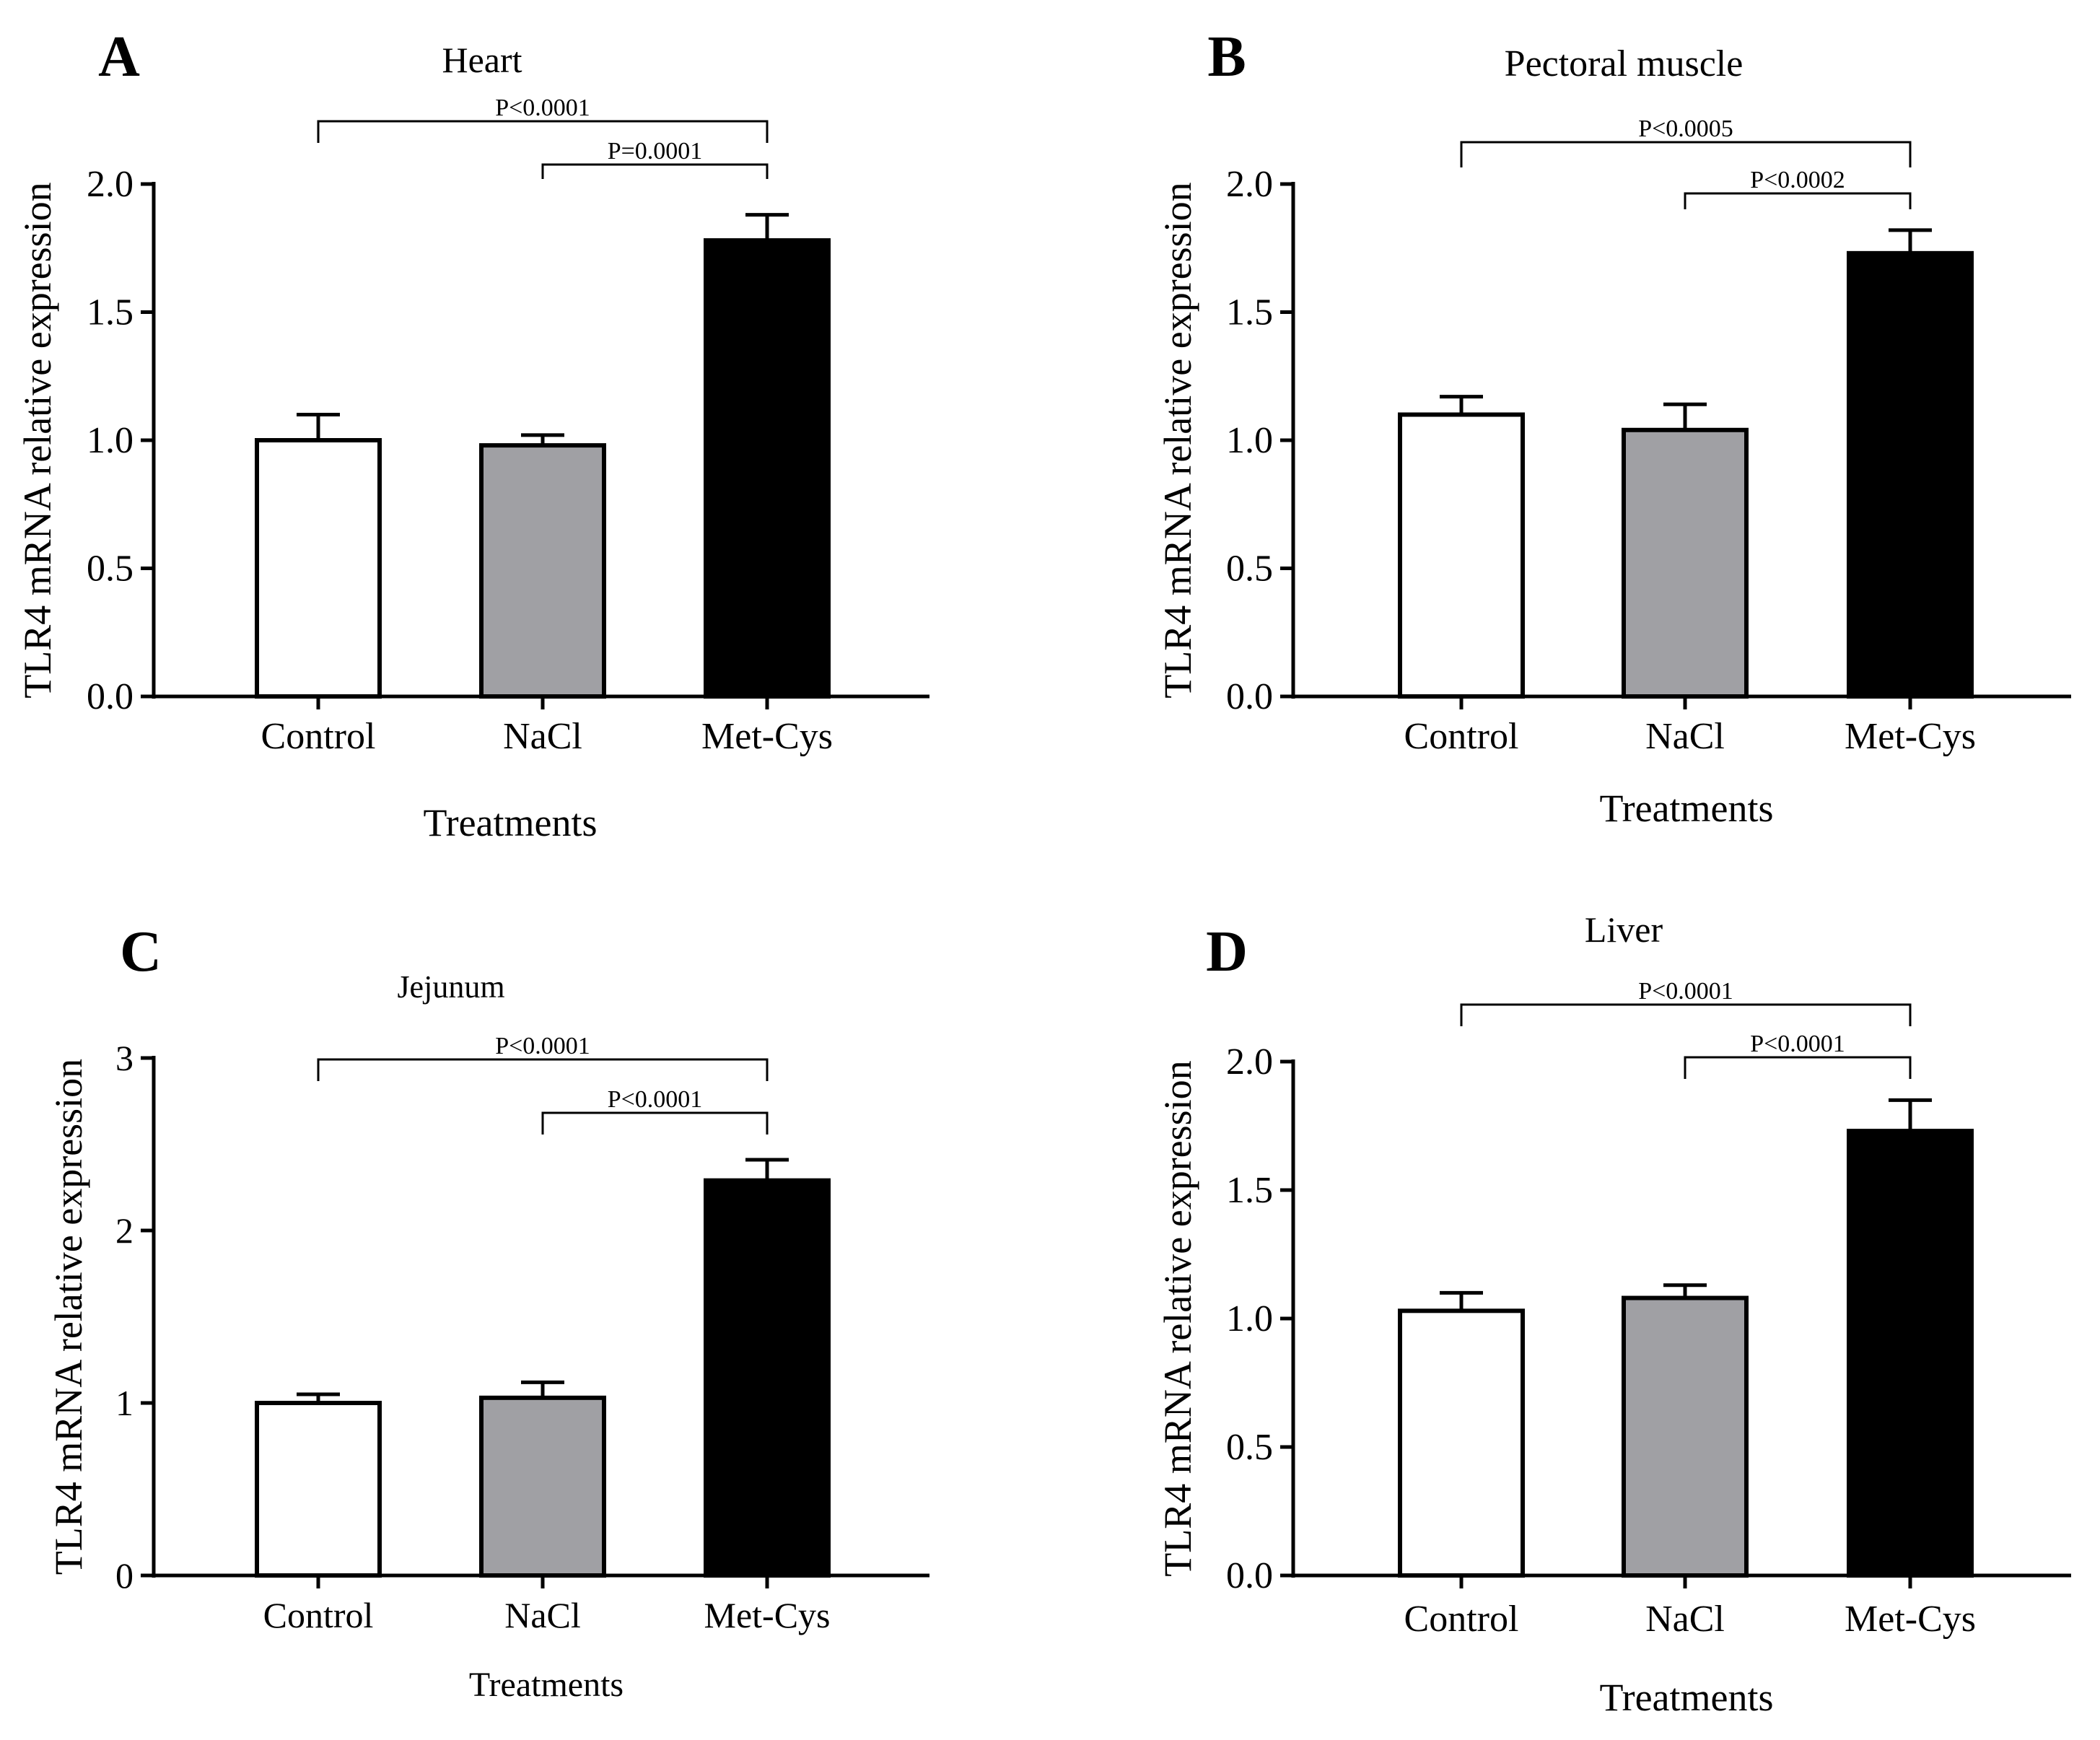 The image size is (2100, 1740). What do you see at coordinates (124, 1230) in the screenshot?
I see `y-tick-label: 2` at bounding box center [124, 1230].